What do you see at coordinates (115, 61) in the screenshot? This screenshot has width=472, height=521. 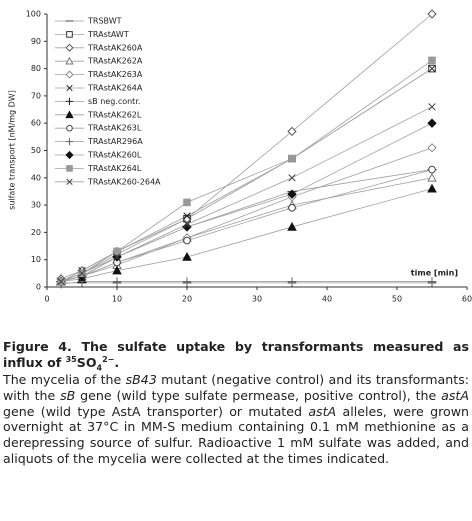 I see `legend-label: TRAstAK262A` at bounding box center [115, 61].